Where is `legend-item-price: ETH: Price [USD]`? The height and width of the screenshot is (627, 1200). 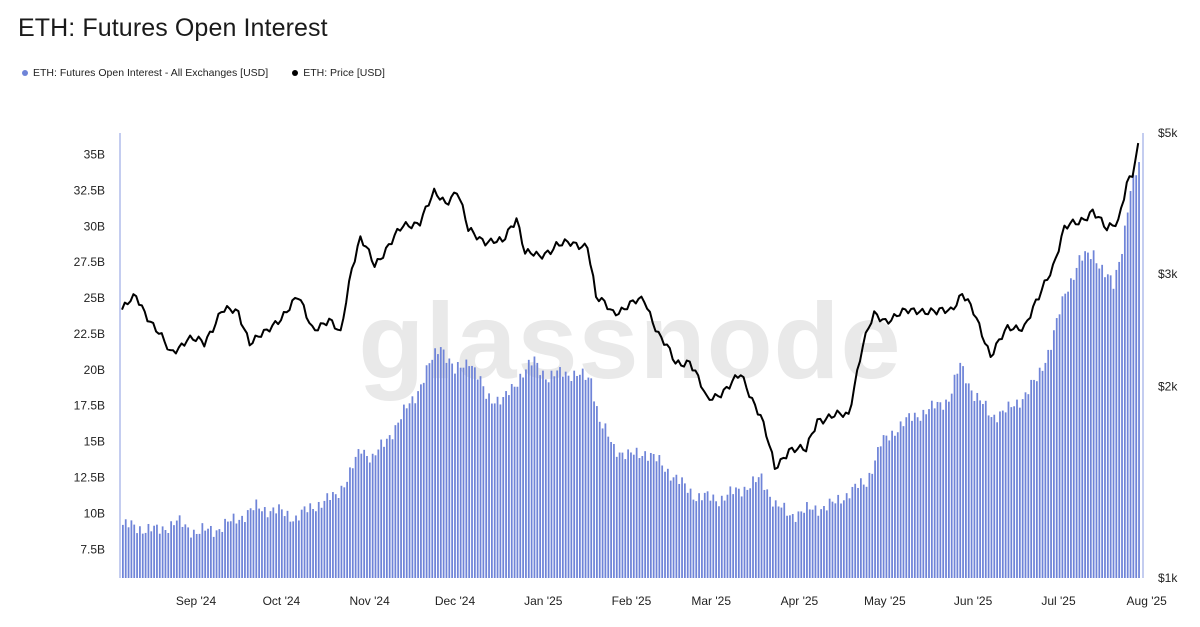
legend-item-price: ETH: Price [USD] is located at coordinates (338, 73).